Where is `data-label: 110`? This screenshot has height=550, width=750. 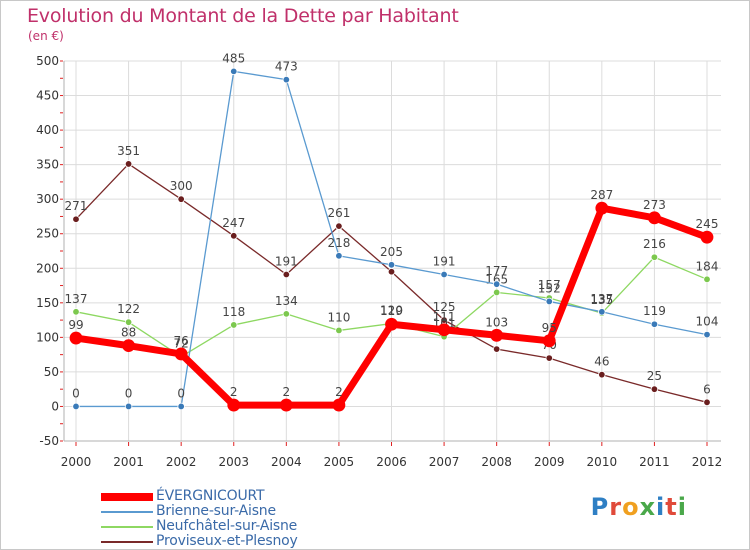 data-label: 110 is located at coordinates (338, 317).